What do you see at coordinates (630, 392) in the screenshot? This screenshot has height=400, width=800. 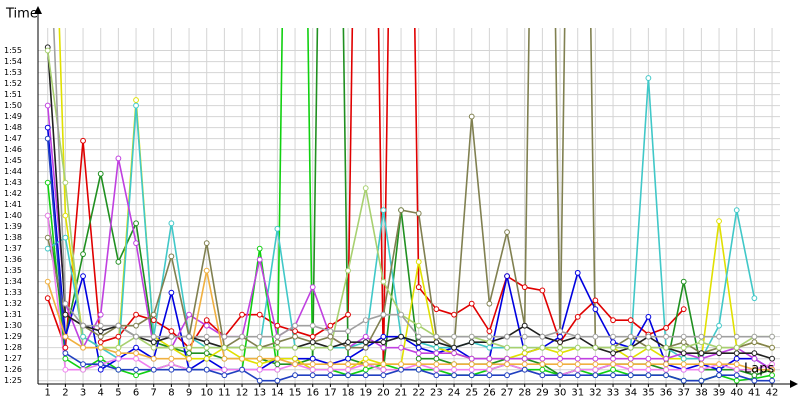 I see `x-tick-label: 34` at bounding box center [630, 392].